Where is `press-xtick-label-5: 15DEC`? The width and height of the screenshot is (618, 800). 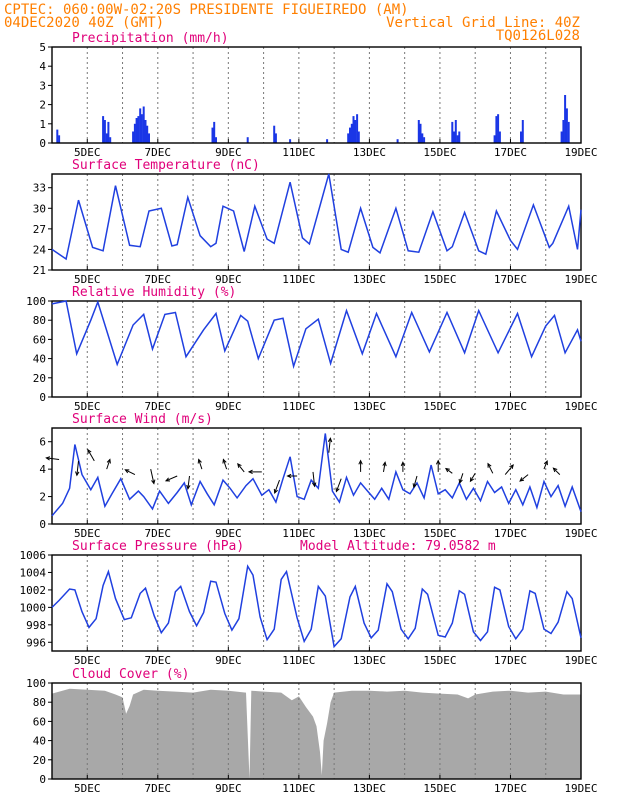 press-xtick-label-5: 15DEC is located at coordinates (439, 660).